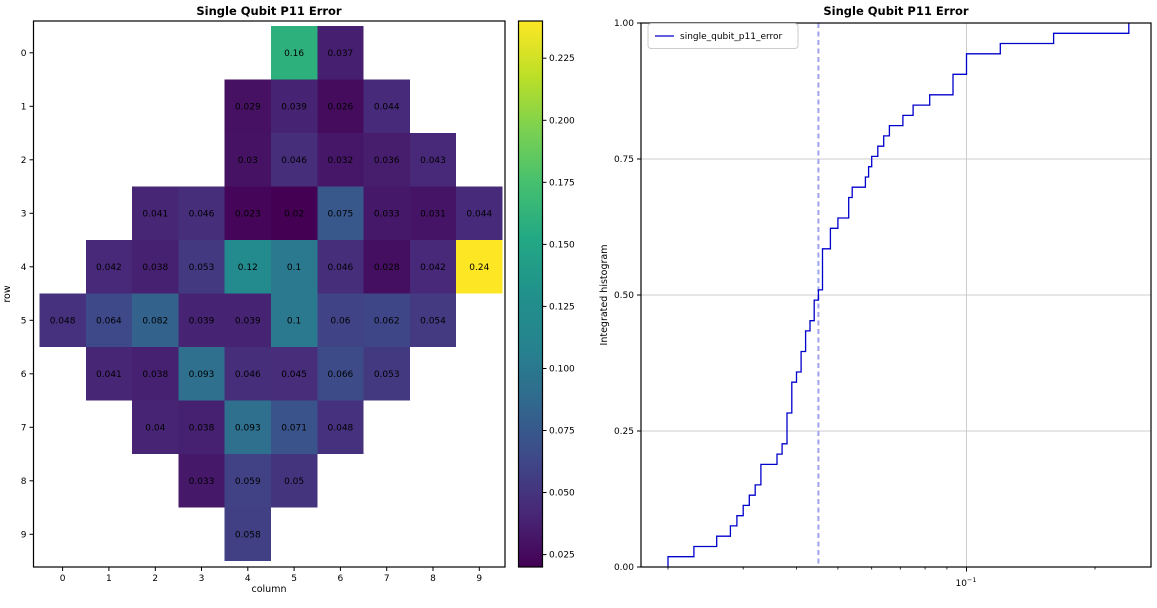  Describe the element at coordinates (248, 161) in the screenshot. I see `heatmap-cell-value: 0.03` at that location.